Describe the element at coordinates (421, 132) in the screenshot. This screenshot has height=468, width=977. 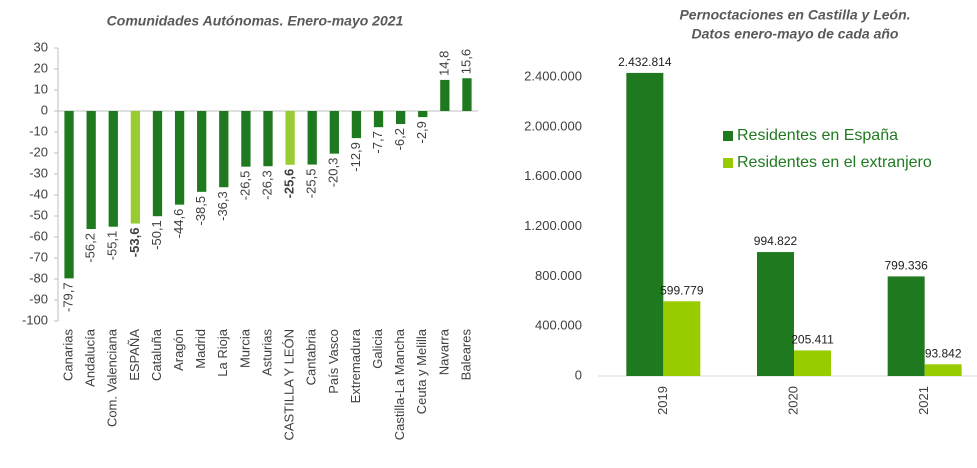
I see `data-label: -2,9` at that location.